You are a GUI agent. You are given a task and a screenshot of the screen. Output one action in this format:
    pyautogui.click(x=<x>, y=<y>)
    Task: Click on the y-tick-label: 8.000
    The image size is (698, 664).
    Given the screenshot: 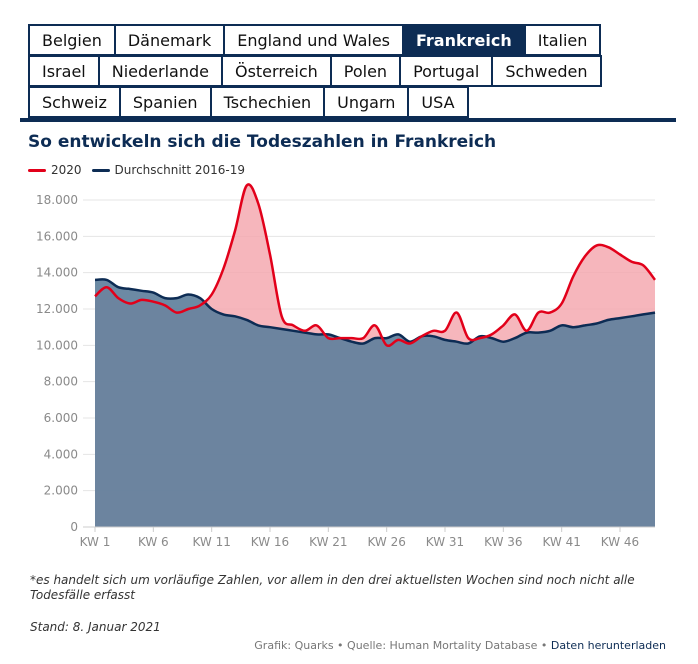 What is the action you would take?
    pyautogui.click(x=61, y=382)
    